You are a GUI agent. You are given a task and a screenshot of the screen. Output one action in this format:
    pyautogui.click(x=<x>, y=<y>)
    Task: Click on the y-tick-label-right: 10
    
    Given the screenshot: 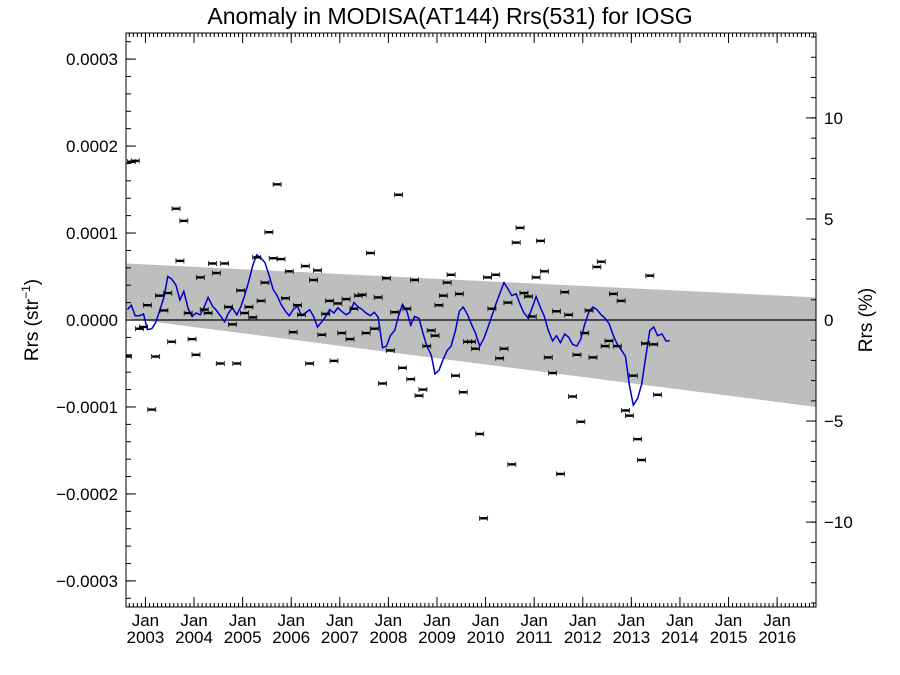 What is the action you would take?
    pyautogui.click(x=833, y=118)
    